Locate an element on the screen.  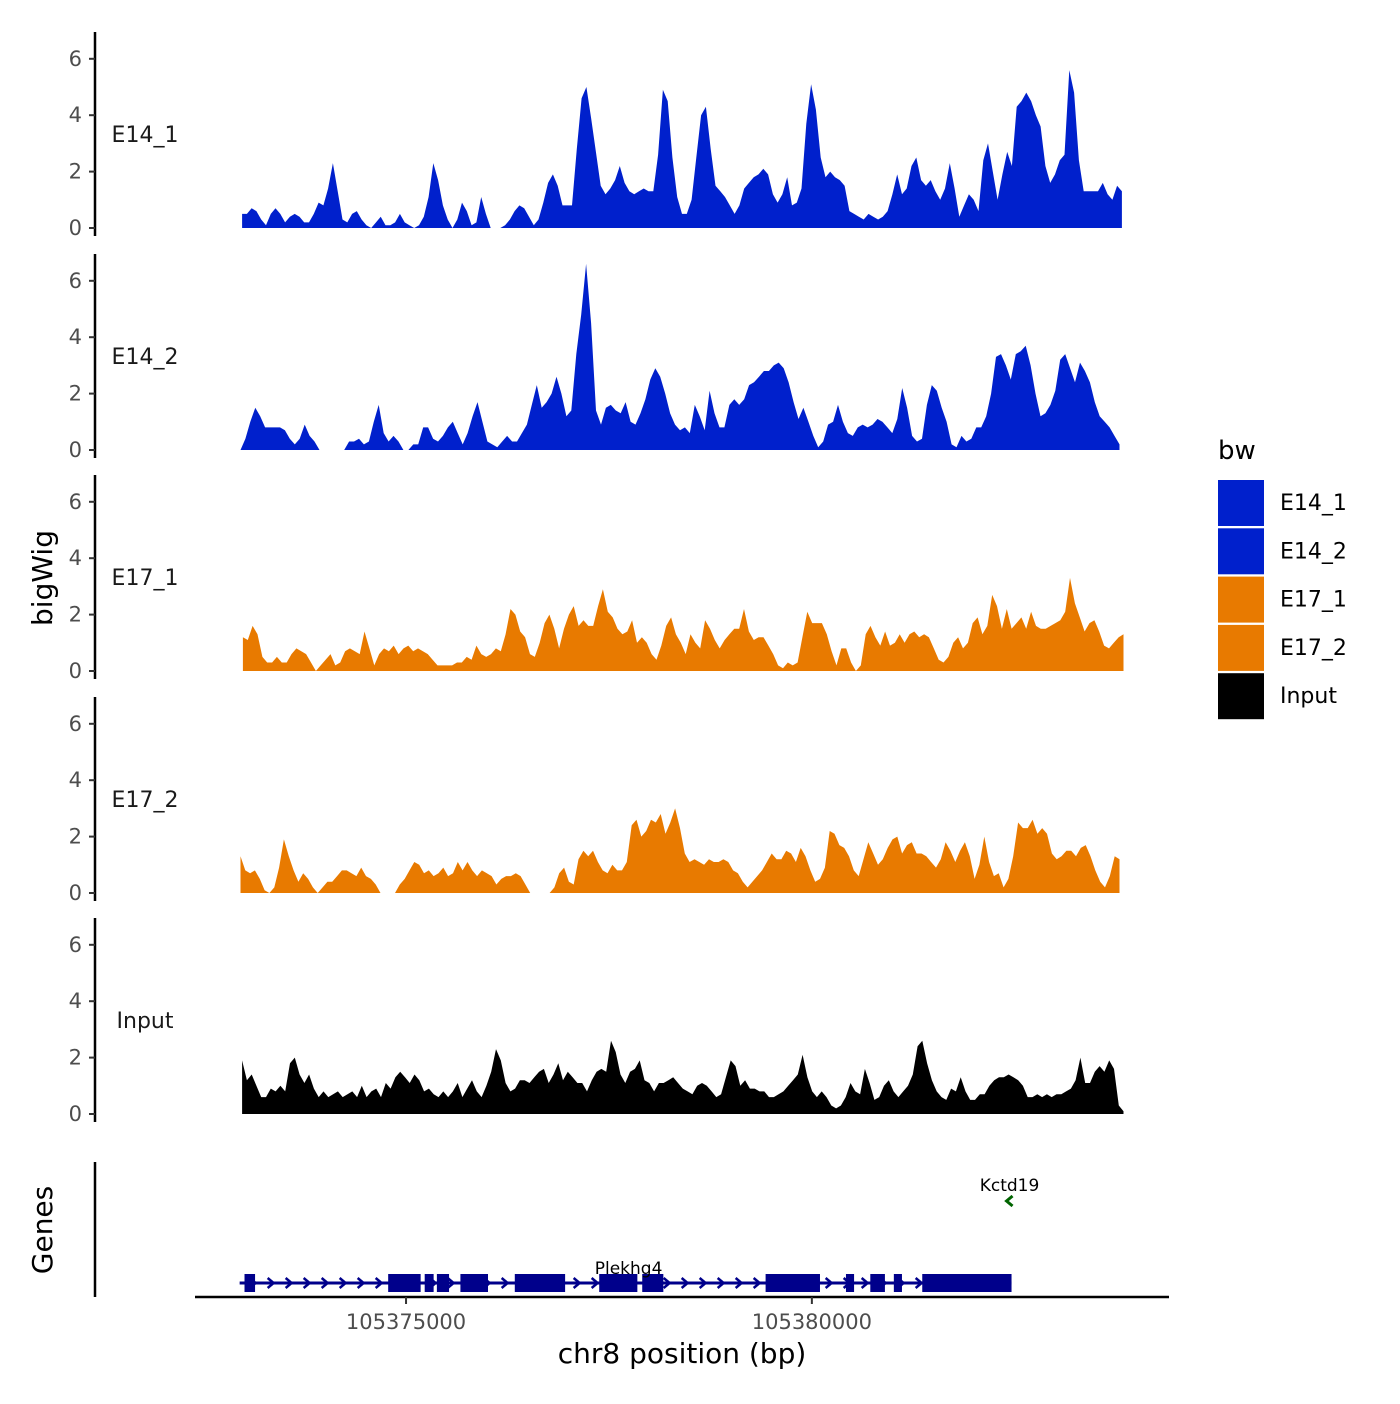
legend-label-E14_2: E14_2 is located at coordinates (1313, 551).